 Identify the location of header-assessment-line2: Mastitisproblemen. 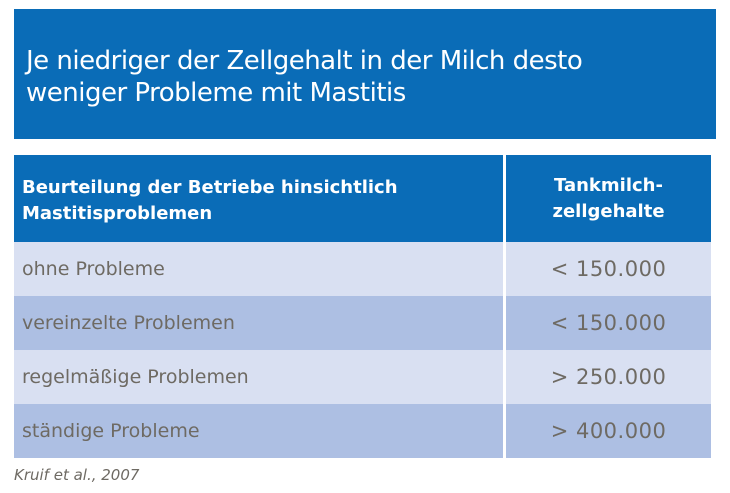
(117, 213).